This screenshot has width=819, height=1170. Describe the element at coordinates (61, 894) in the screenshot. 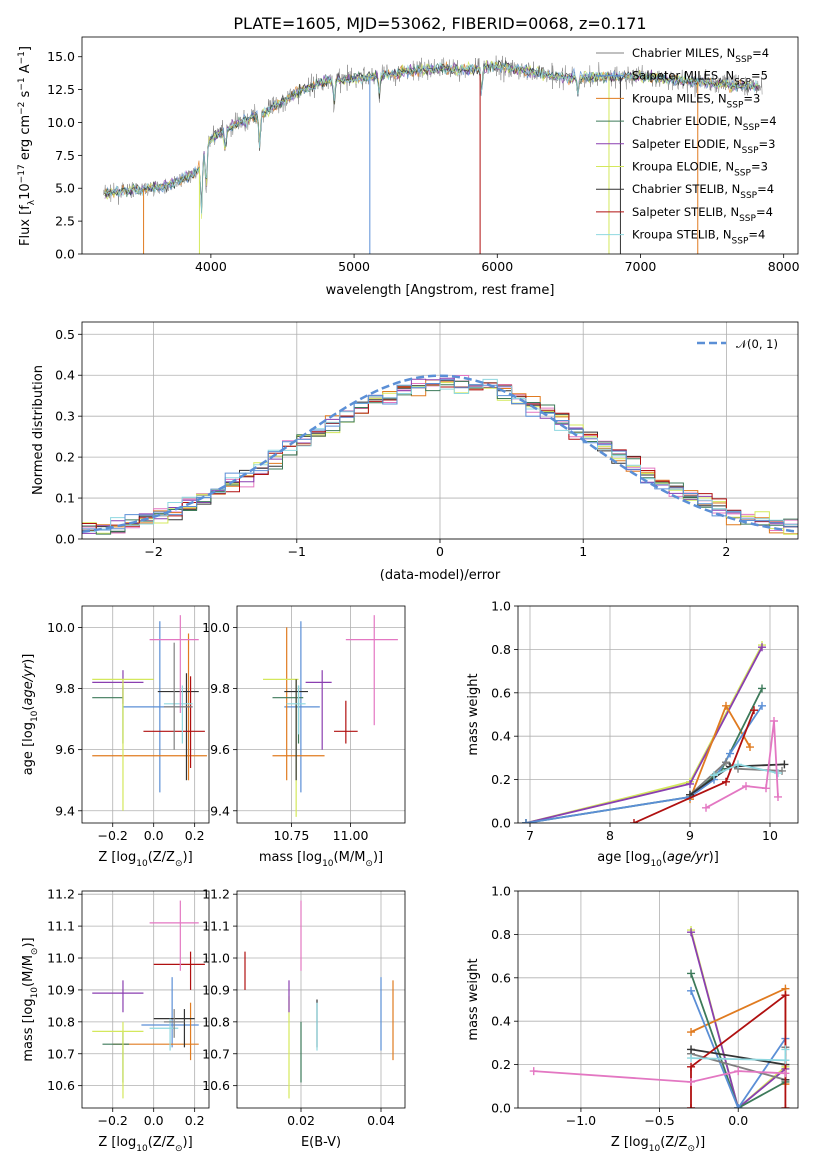

I see `y-tick-label: 11.2` at that location.